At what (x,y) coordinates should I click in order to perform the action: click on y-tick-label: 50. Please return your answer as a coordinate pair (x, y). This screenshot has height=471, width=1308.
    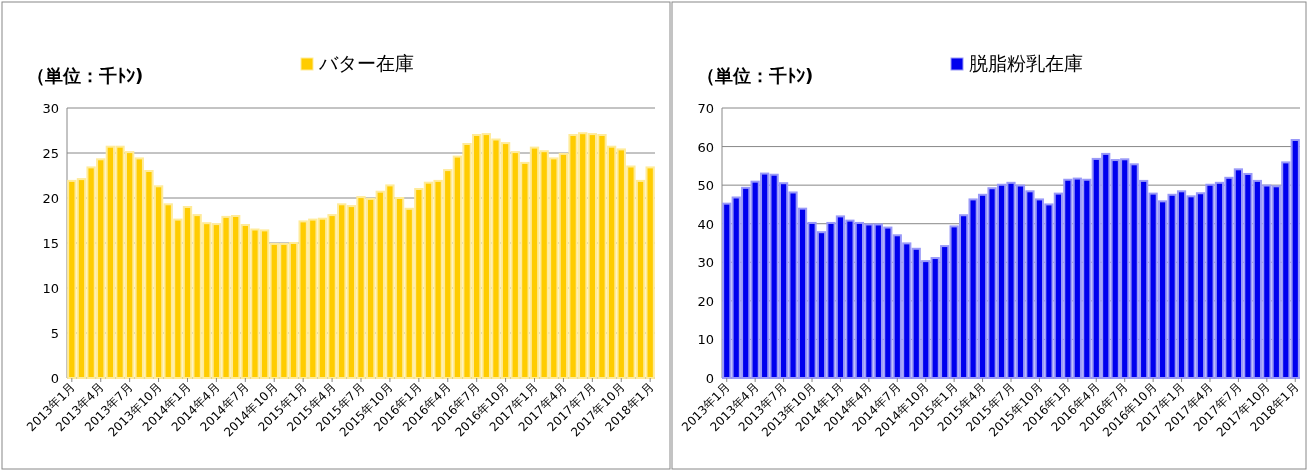
    Looking at the image, I should click on (705, 186).